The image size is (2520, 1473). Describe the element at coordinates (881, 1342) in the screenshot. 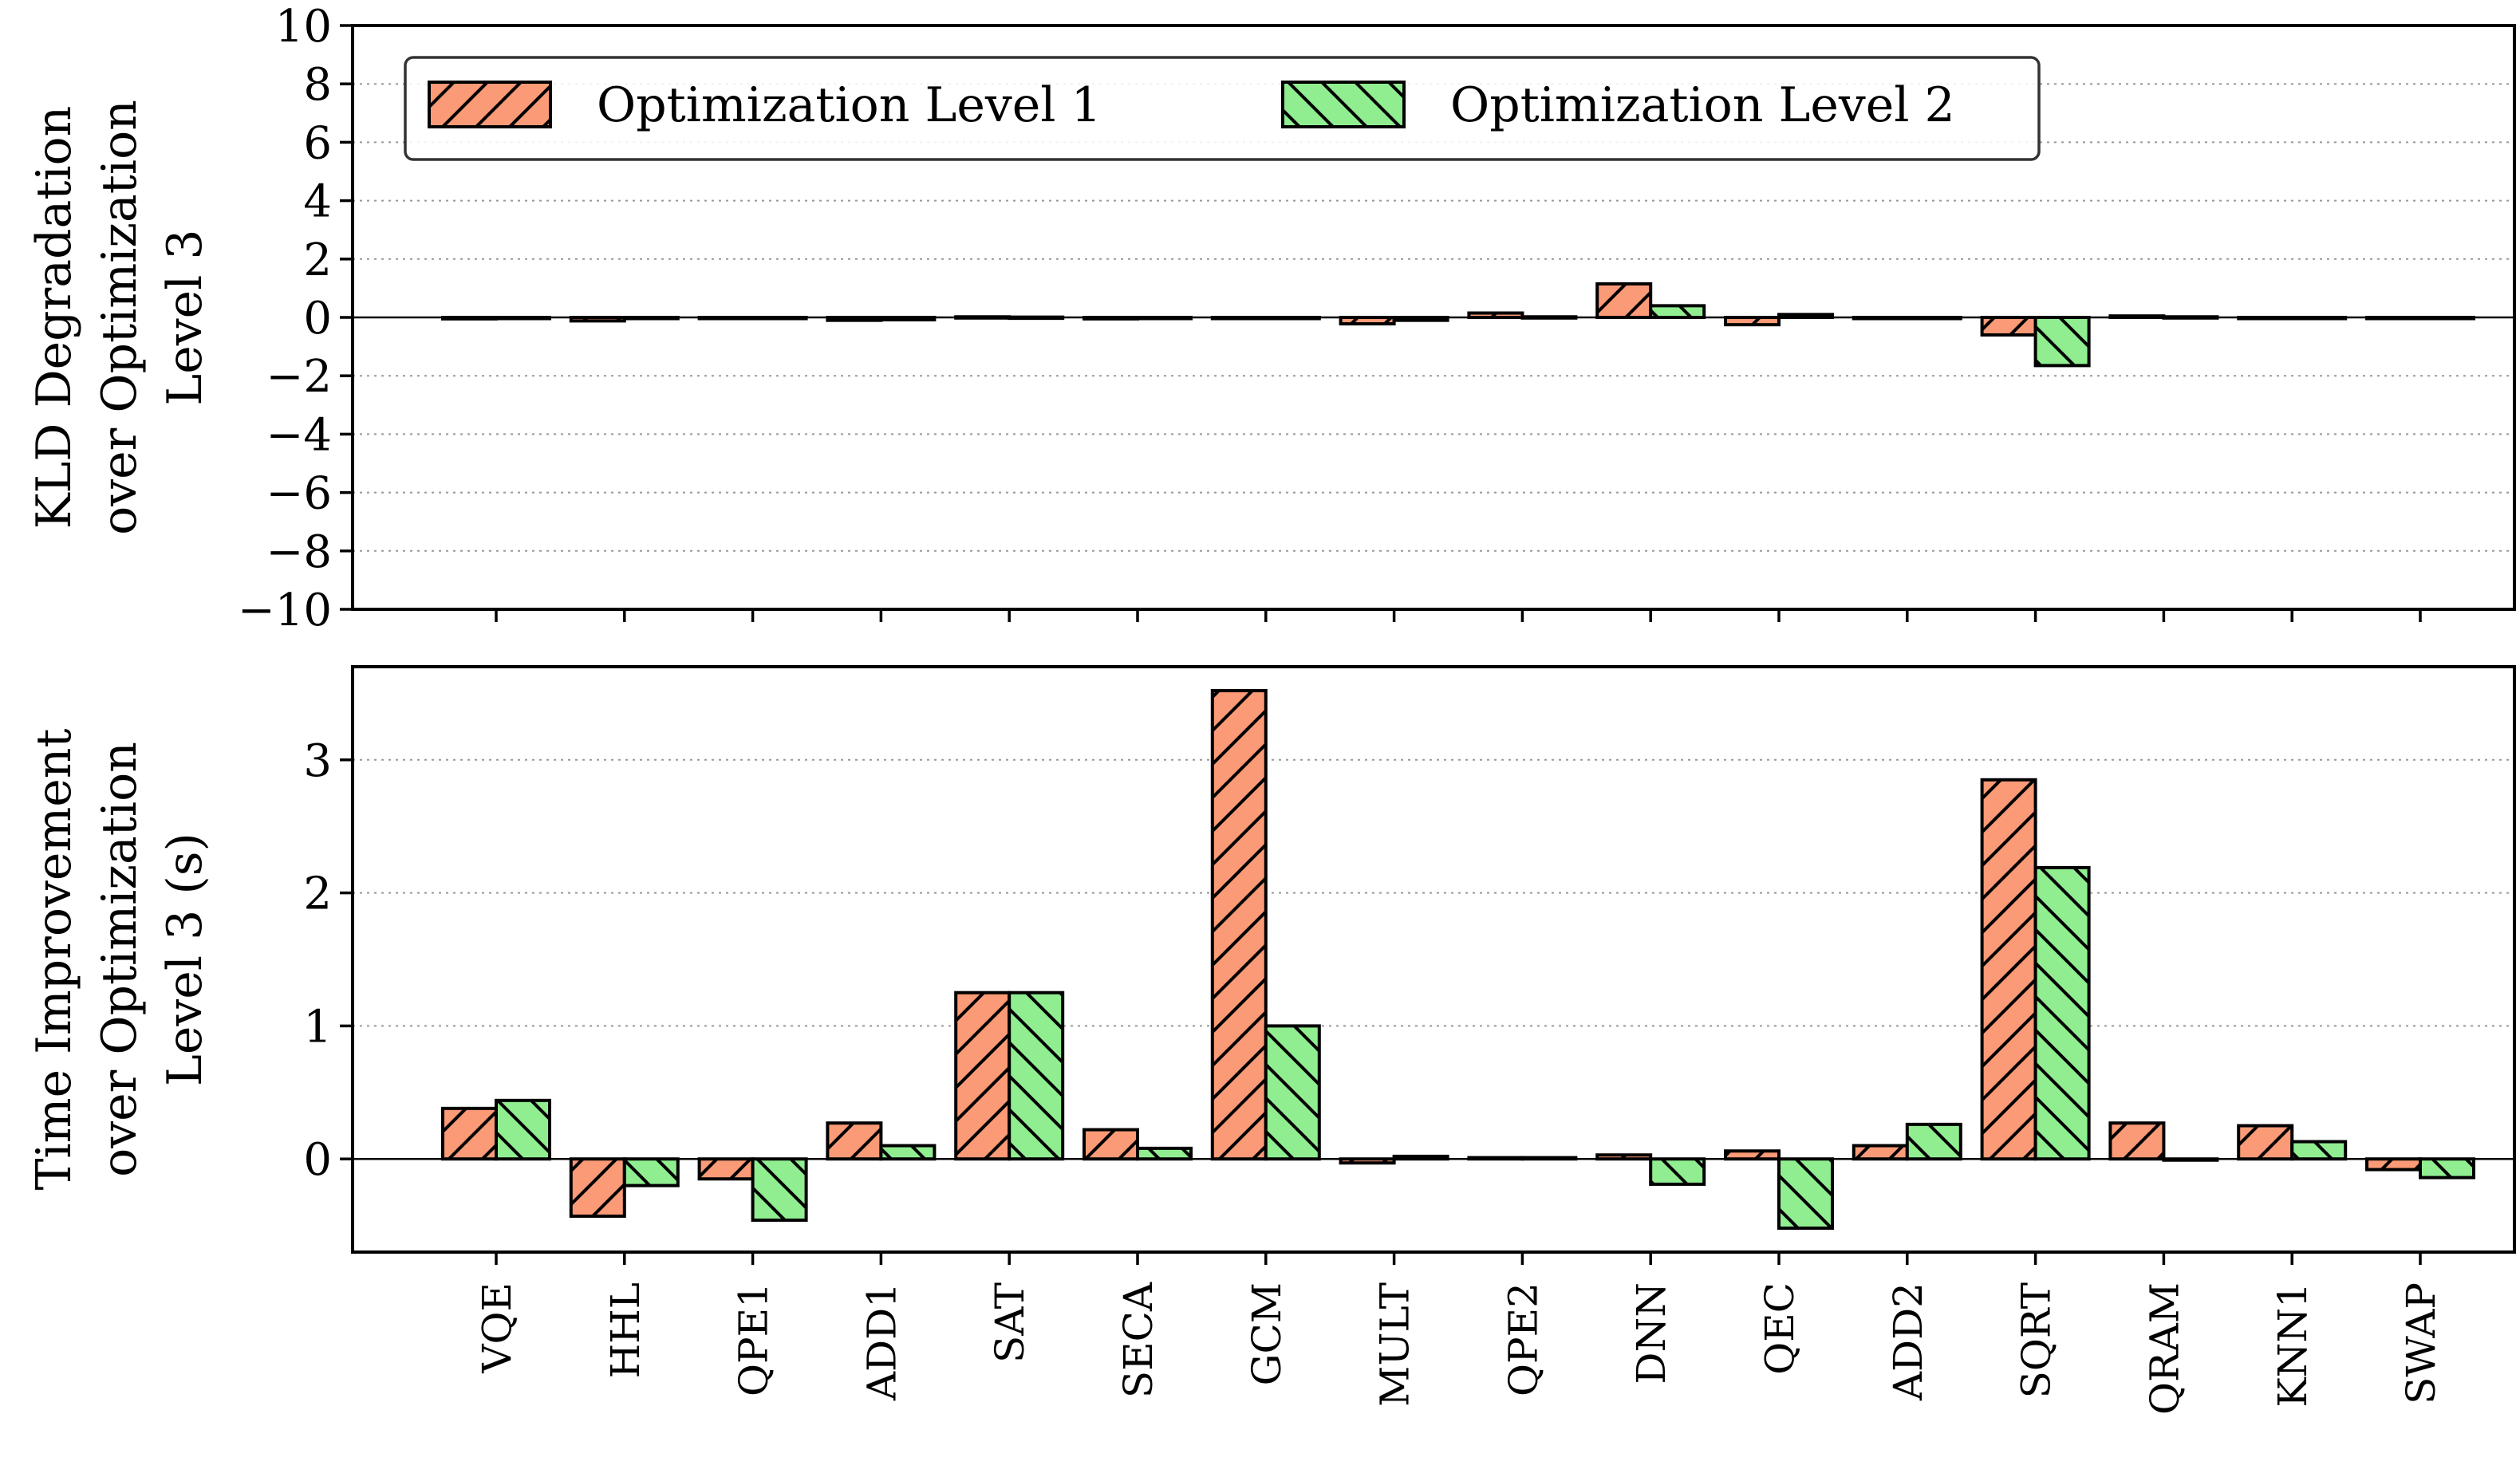

I see `x-tick-label-add1: ADD1` at that location.